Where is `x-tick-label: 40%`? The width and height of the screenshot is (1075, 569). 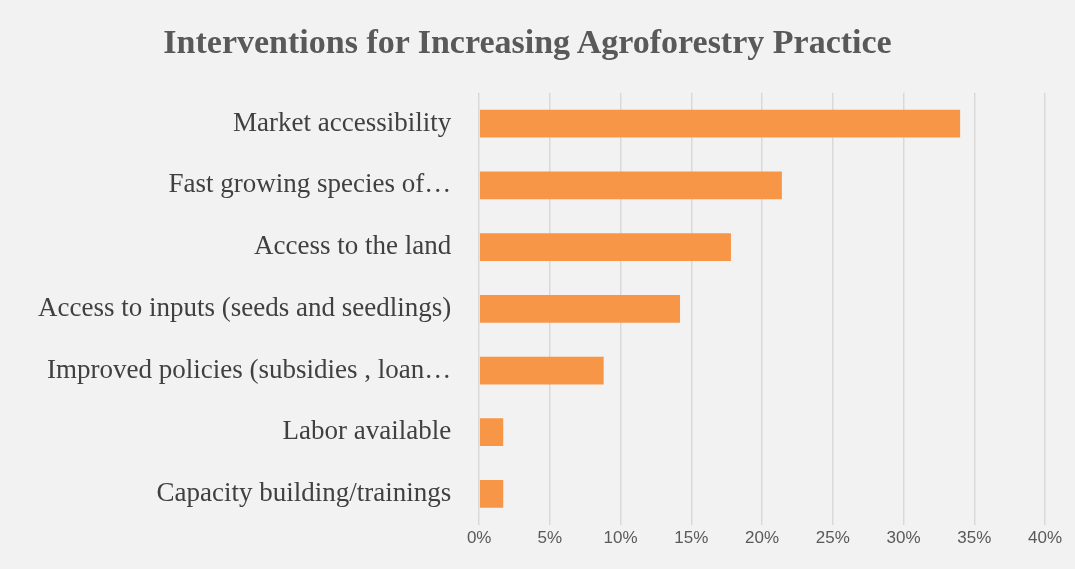 x-tick-label: 40% is located at coordinates (1045, 537).